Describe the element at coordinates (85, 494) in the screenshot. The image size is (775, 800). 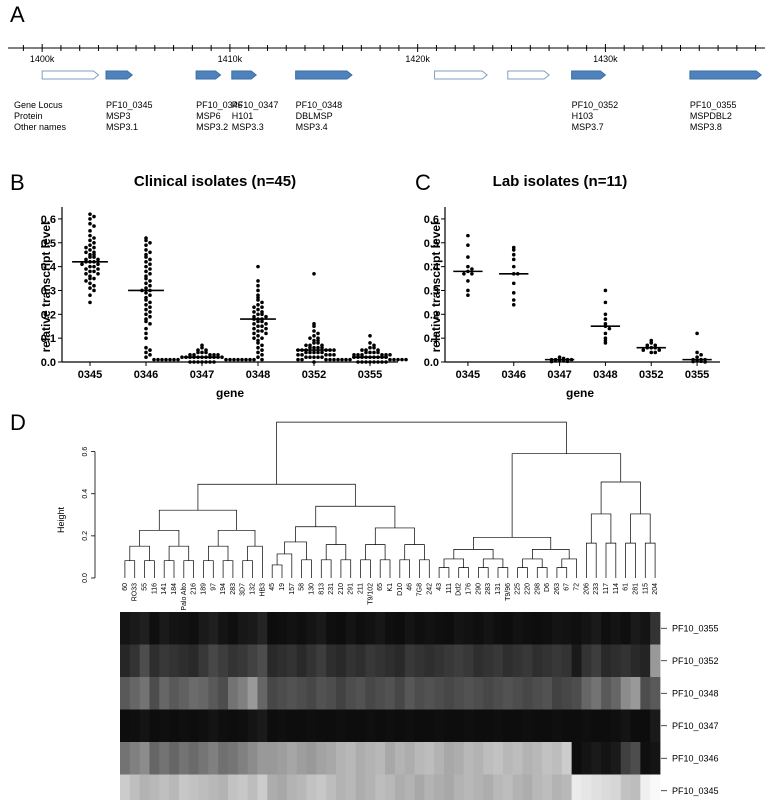
I see `dendrogram-y-tick-label: 0.4` at that location.